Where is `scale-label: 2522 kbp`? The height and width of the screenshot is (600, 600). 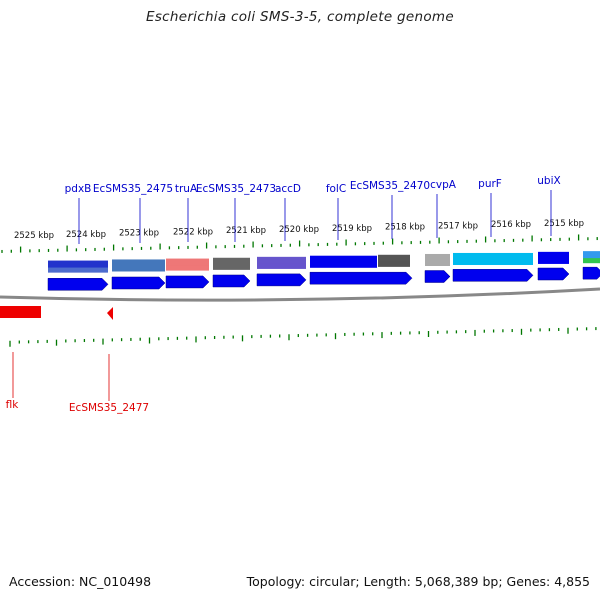
scale-label: 2522 kbp is located at coordinates (193, 232).